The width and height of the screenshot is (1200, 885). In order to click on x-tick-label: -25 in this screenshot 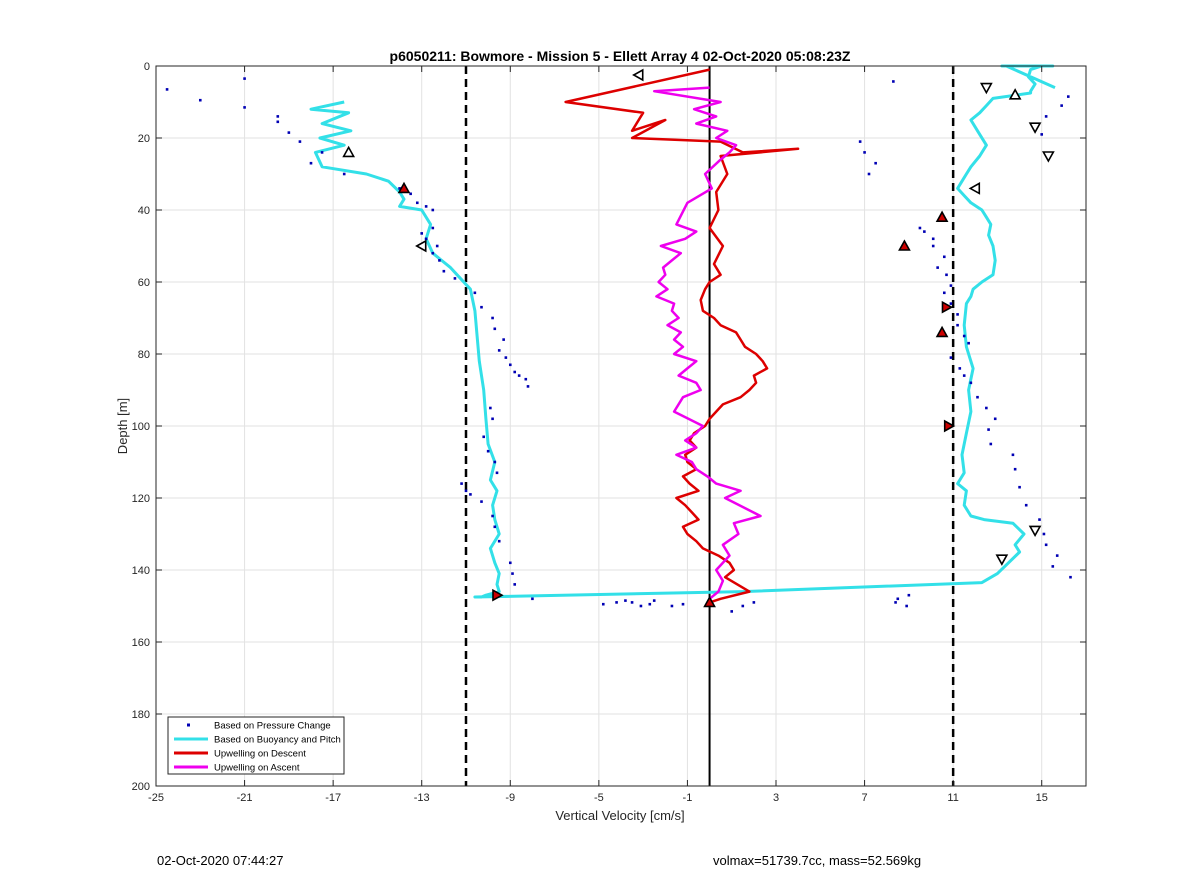, I will do `click(156, 798)`.